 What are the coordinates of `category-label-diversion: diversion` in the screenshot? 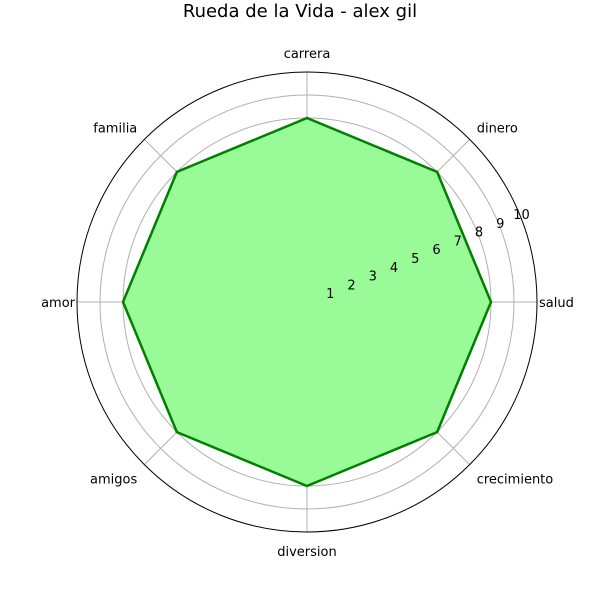 It's located at (306, 552).